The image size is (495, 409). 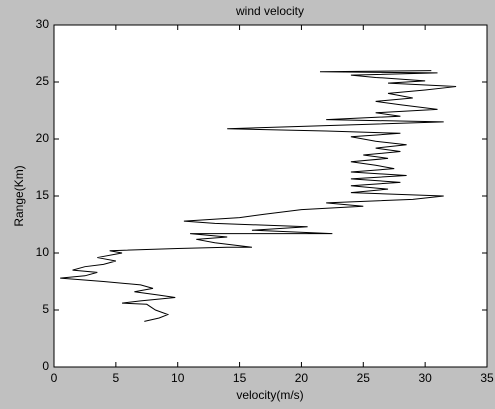 I want to click on x-tick-label: 20, so click(x=302, y=378).